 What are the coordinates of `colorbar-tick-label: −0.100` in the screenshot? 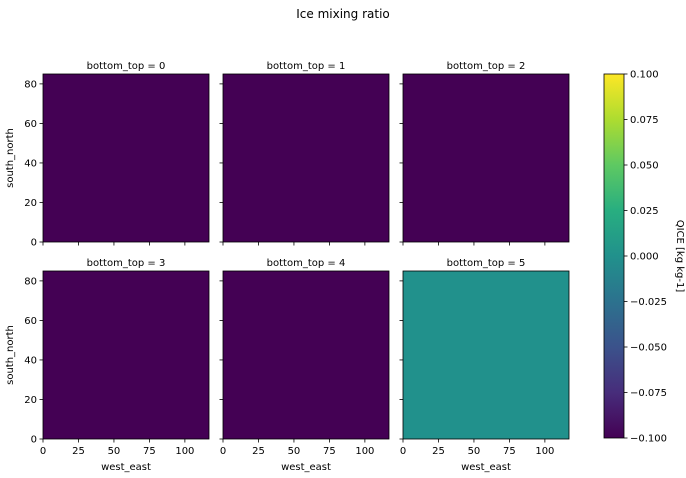 It's located at (648, 439).